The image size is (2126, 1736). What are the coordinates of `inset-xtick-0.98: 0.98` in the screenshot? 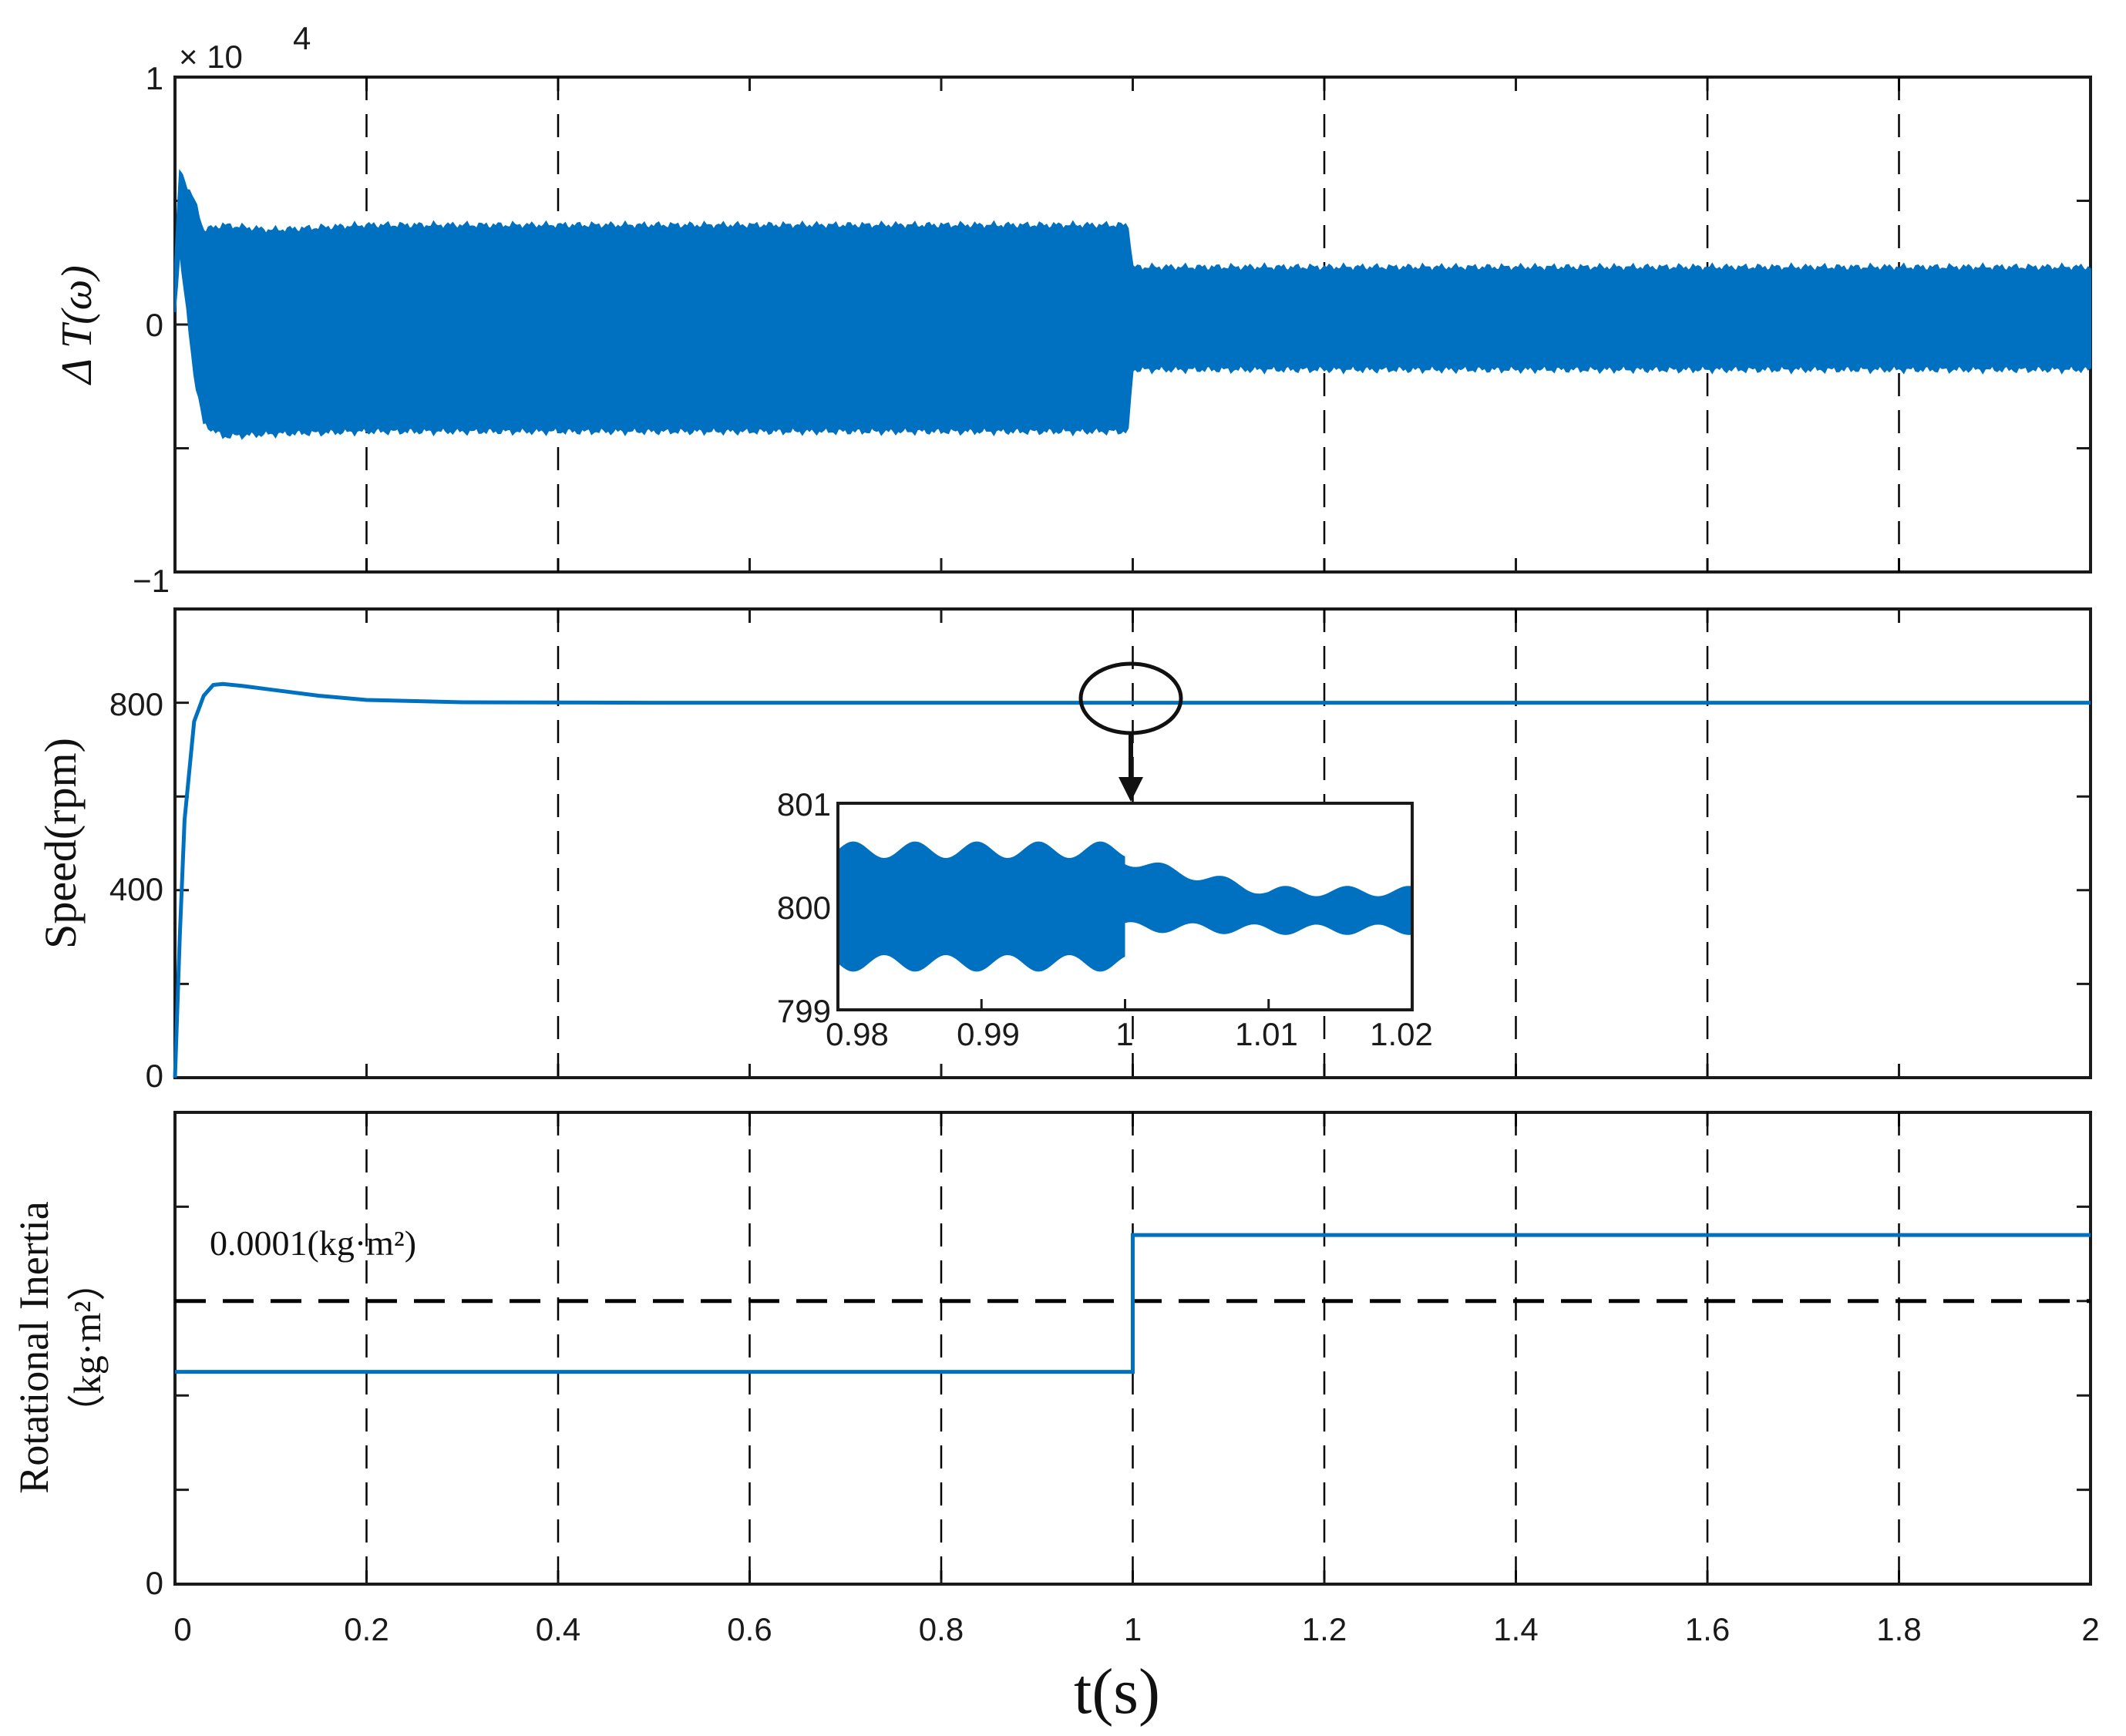 It's located at (858, 1034).